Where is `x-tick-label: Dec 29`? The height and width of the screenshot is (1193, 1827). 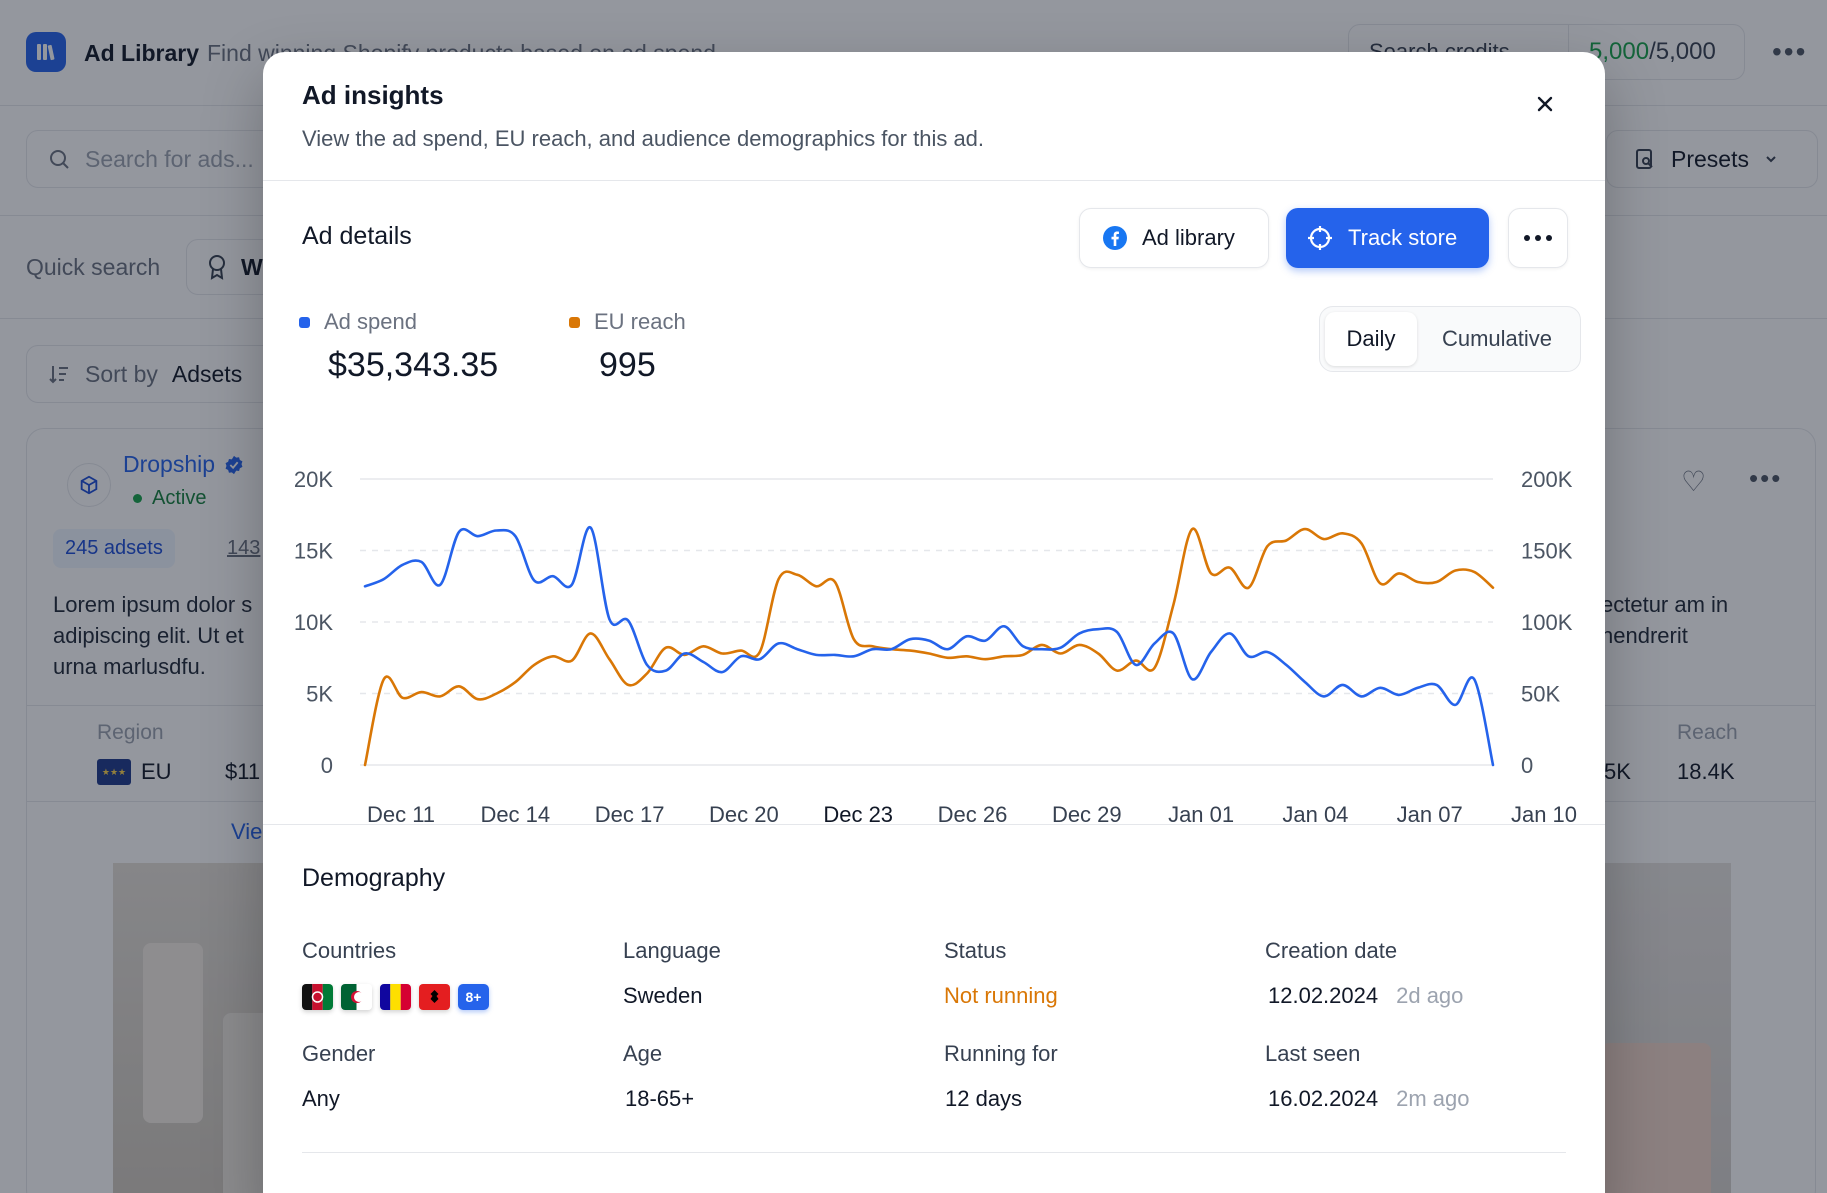
x-tick-label: Dec 29 is located at coordinates (1087, 814).